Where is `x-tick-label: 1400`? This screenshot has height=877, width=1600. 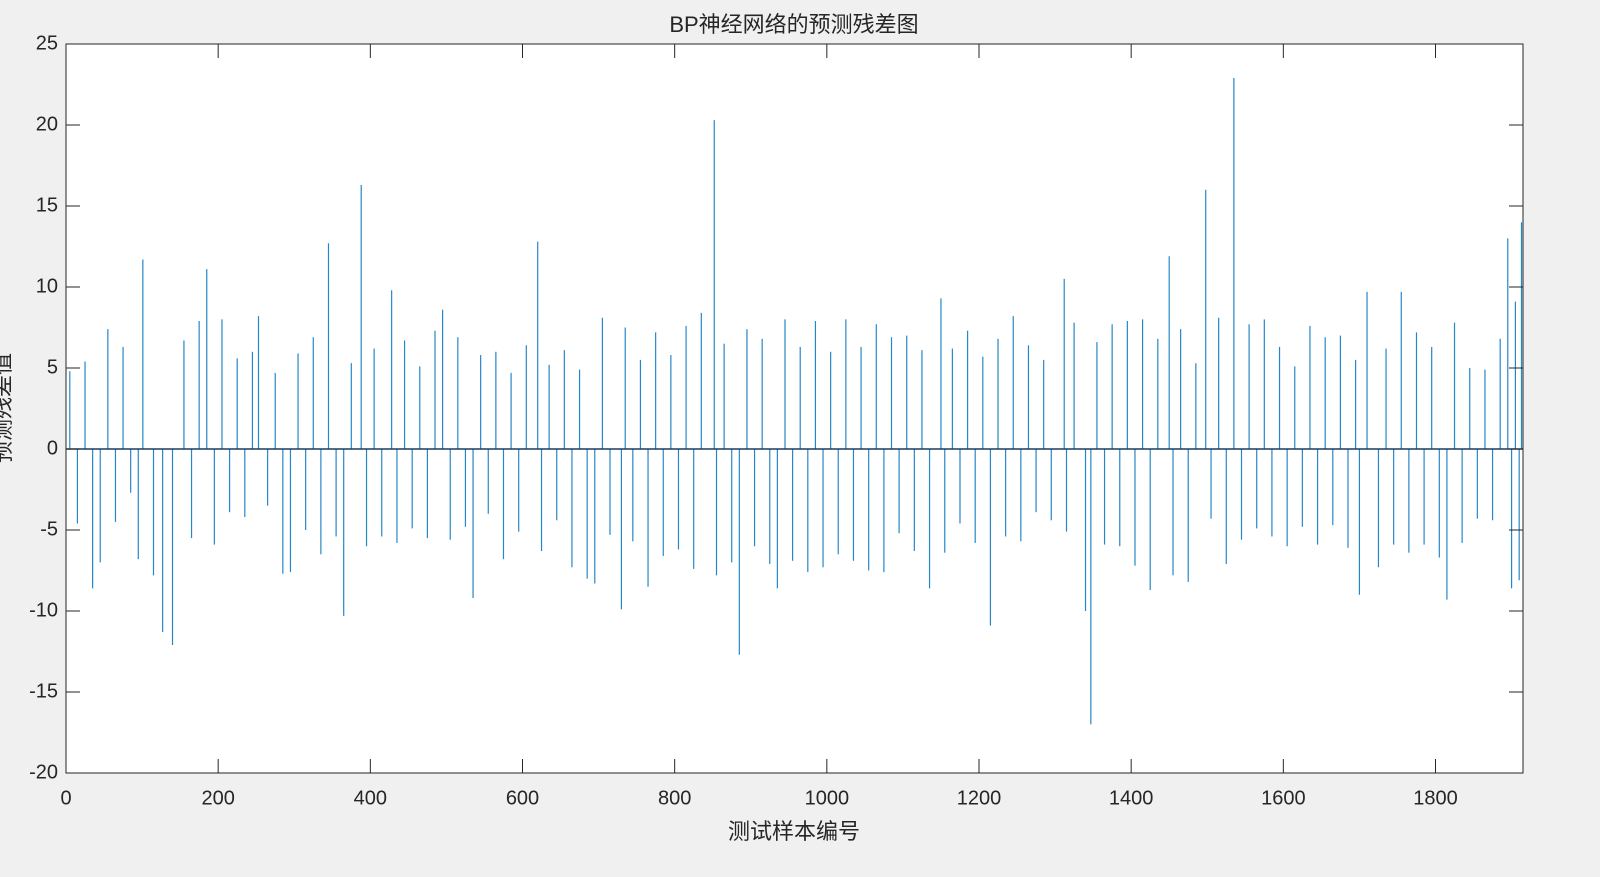
x-tick-label: 1400 is located at coordinates (1131, 798).